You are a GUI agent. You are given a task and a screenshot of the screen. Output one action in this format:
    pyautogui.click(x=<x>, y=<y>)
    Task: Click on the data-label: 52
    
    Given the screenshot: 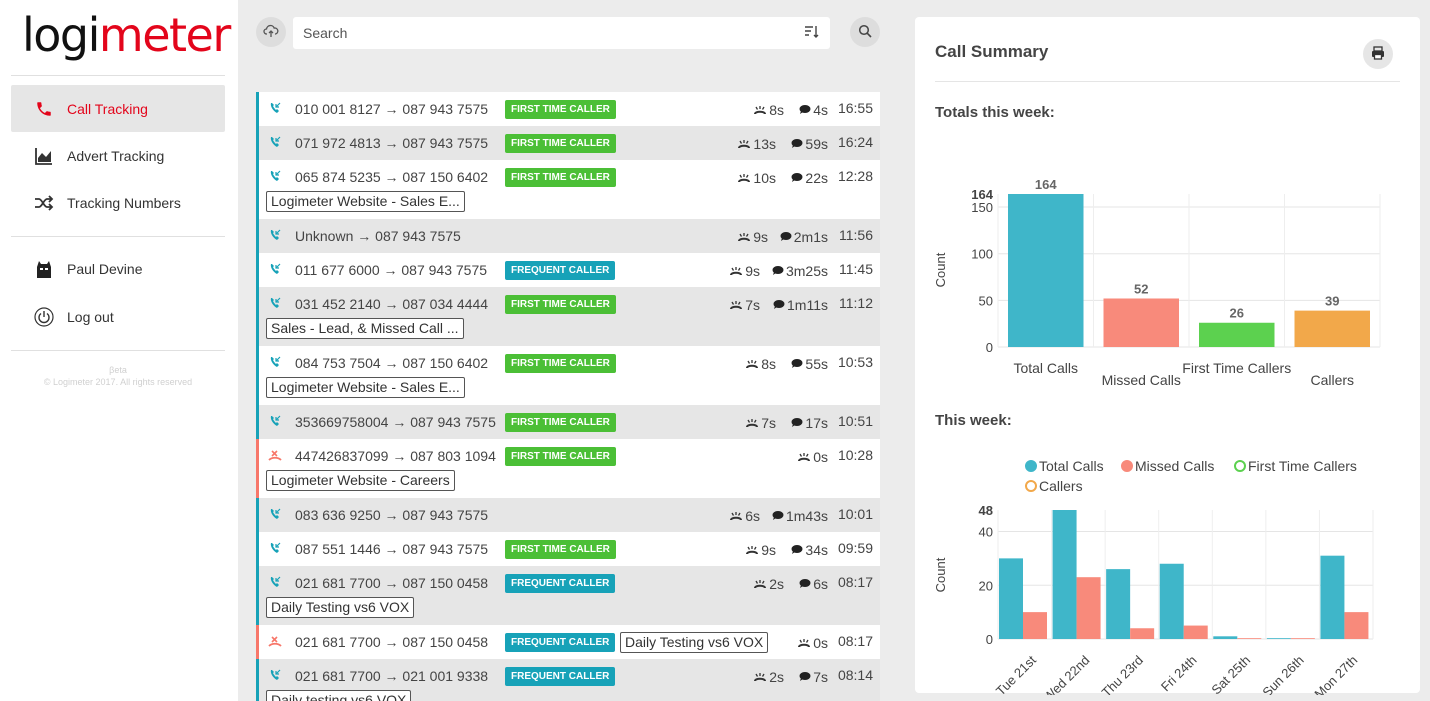 What is the action you would take?
    pyautogui.click(x=1141, y=288)
    